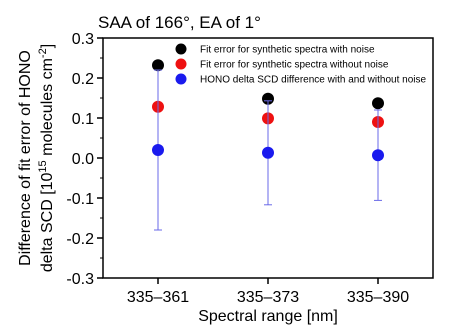 Image resolution: width=468 pixels, height=326 pixels. What do you see at coordinates (80, 199) in the screenshot?
I see `y-tick-label: -0.1` at bounding box center [80, 199].